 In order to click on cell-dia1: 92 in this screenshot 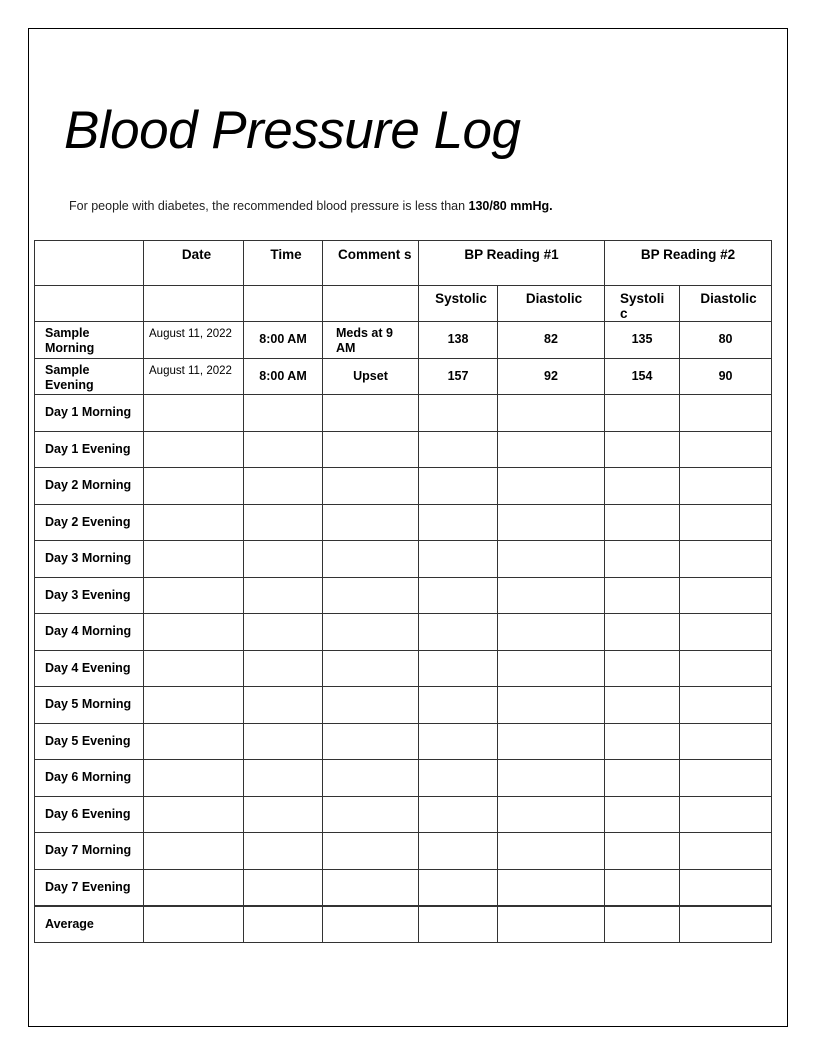, I will do `click(551, 376)`.